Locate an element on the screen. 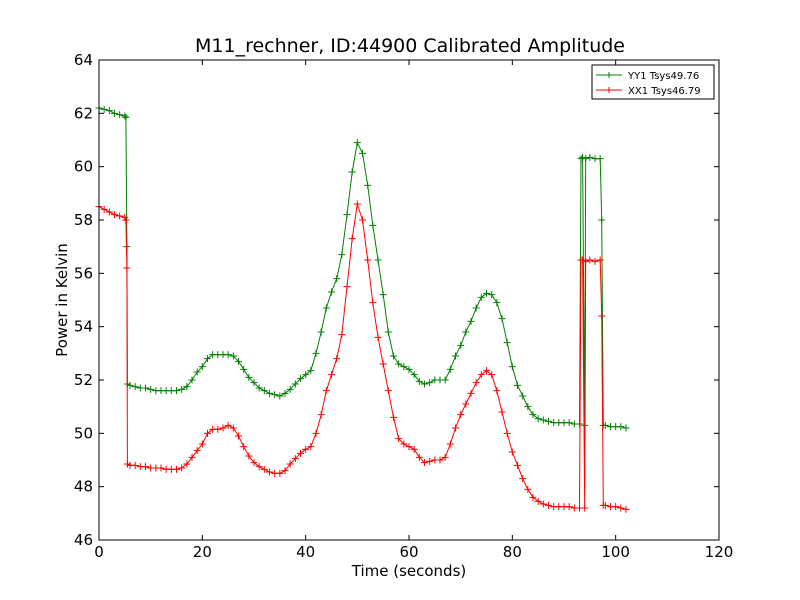 This screenshot has width=800, height=600. y-tick-label: 60 is located at coordinates (83, 167).